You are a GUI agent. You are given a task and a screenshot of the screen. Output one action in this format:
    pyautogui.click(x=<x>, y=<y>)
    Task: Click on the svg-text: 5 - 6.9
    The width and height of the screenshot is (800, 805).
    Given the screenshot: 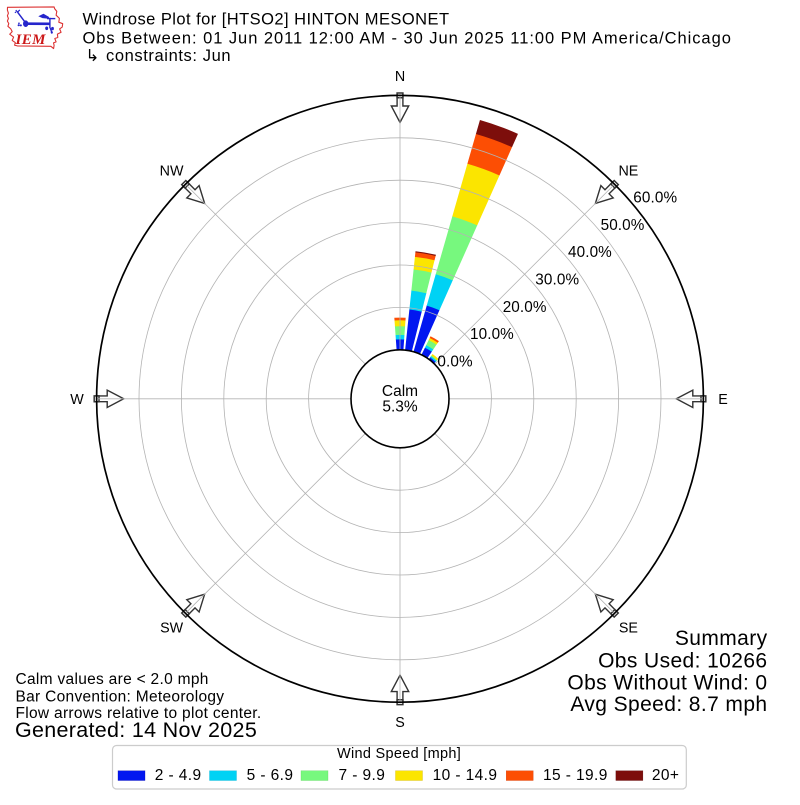 What is the action you would take?
    pyautogui.click(x=270, y=775)
    